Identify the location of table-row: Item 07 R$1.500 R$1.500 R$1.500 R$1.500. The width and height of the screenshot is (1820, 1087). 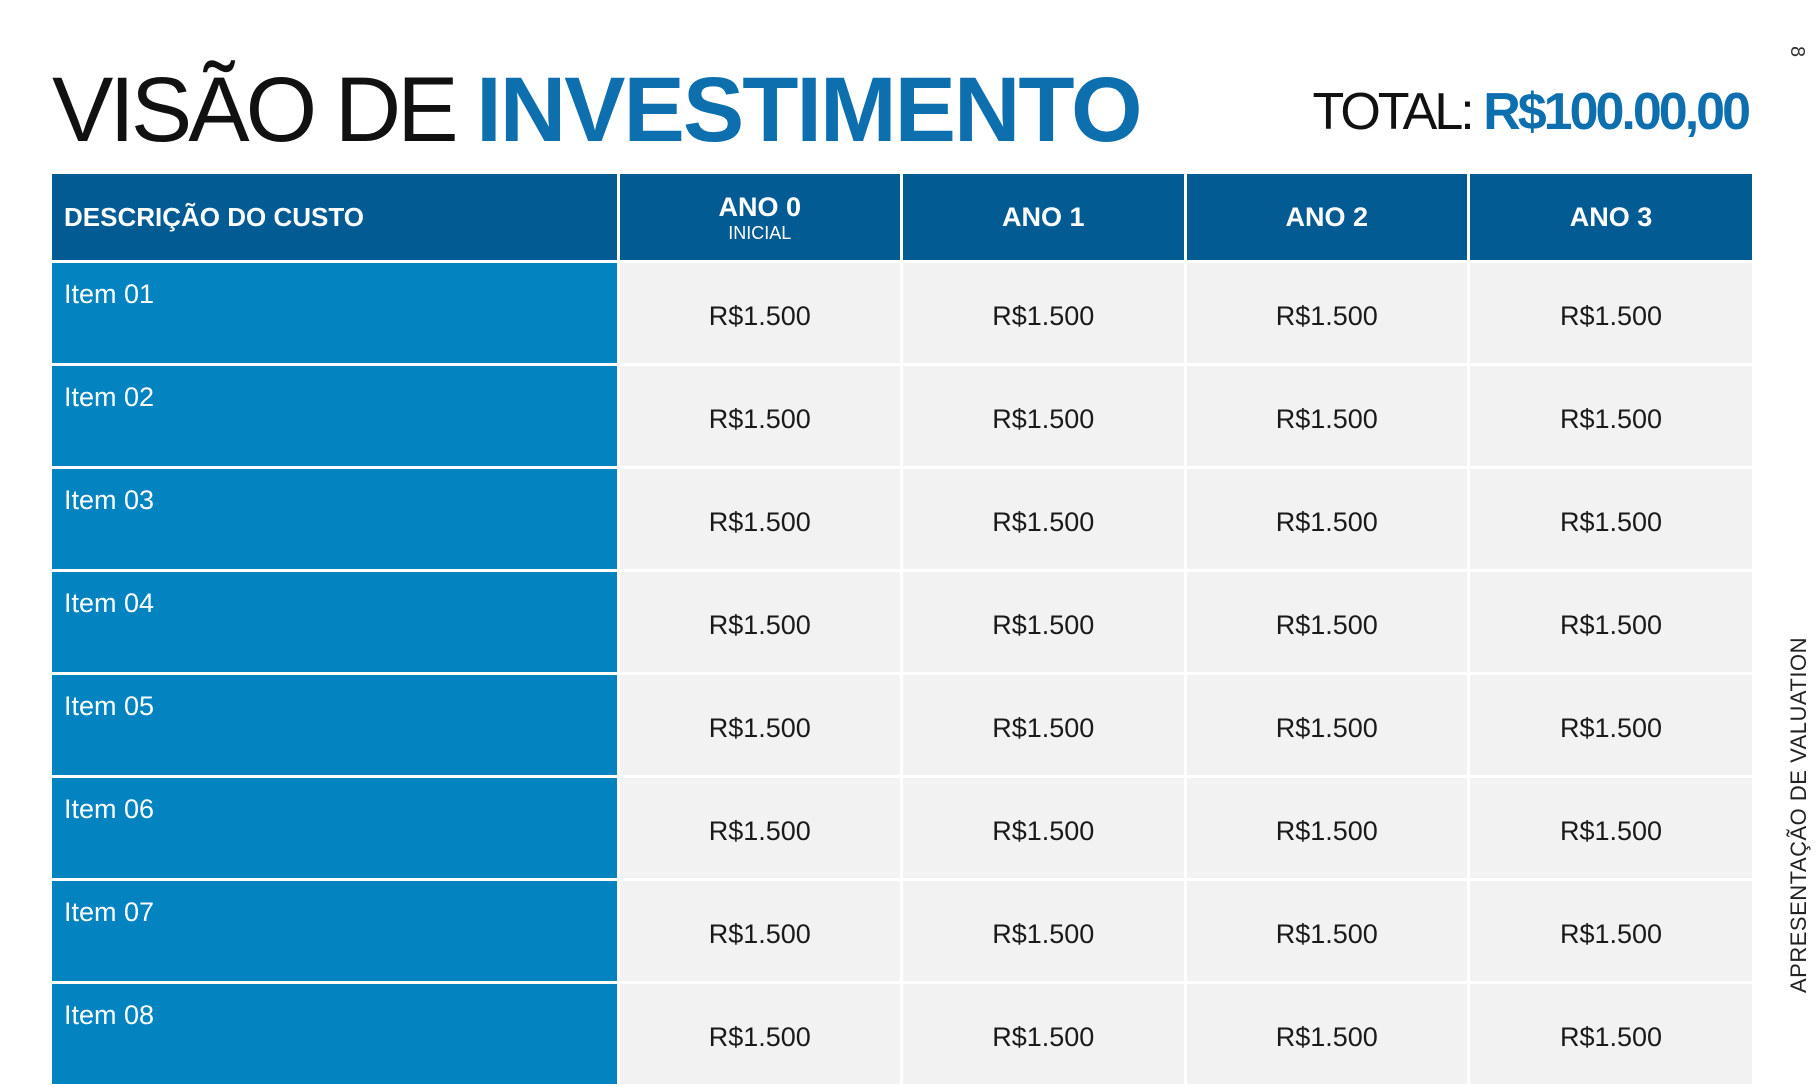
(902, 931).